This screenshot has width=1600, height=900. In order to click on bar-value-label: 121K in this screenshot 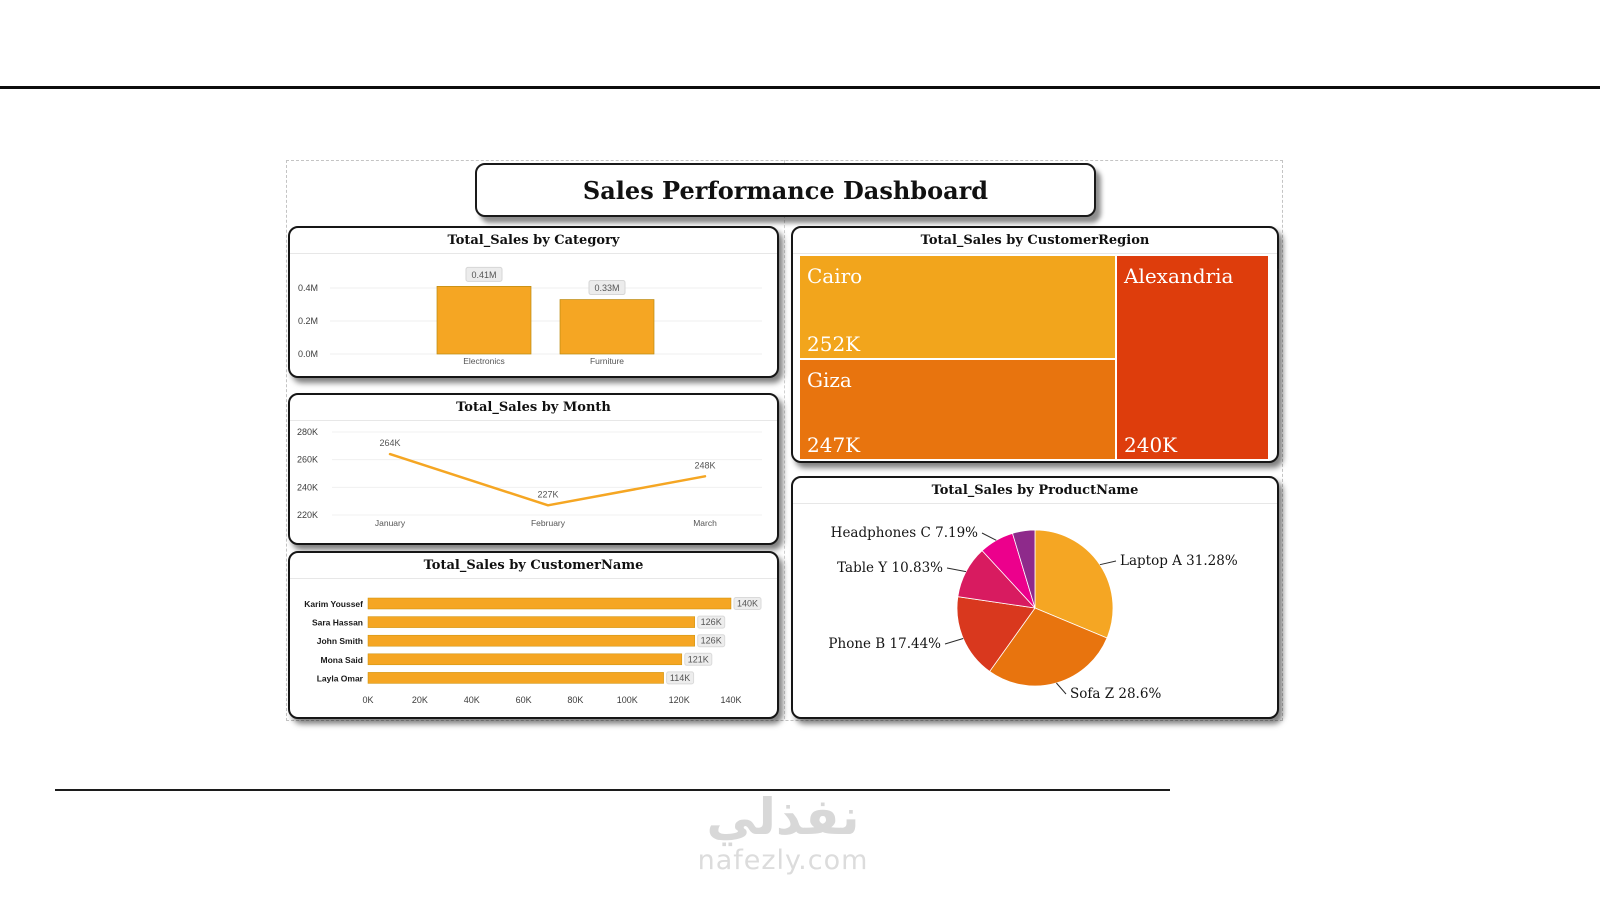, I will do `click(698, 659)`.